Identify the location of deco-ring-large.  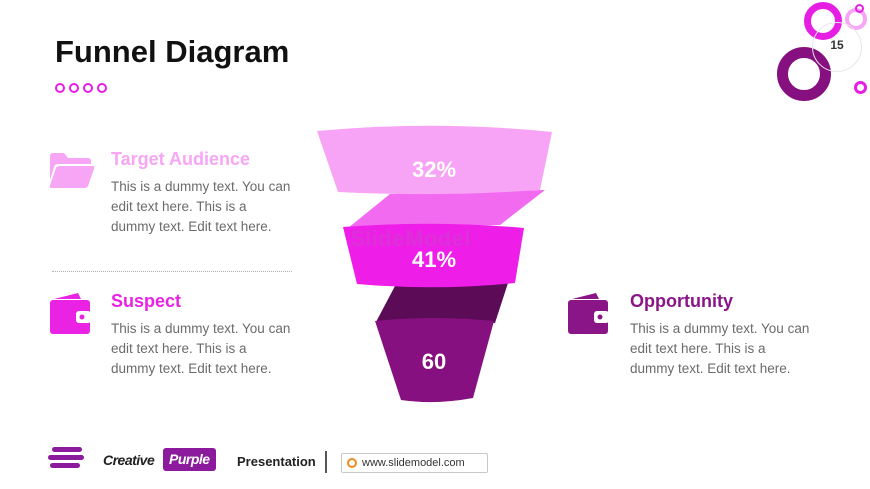
(804, 74).